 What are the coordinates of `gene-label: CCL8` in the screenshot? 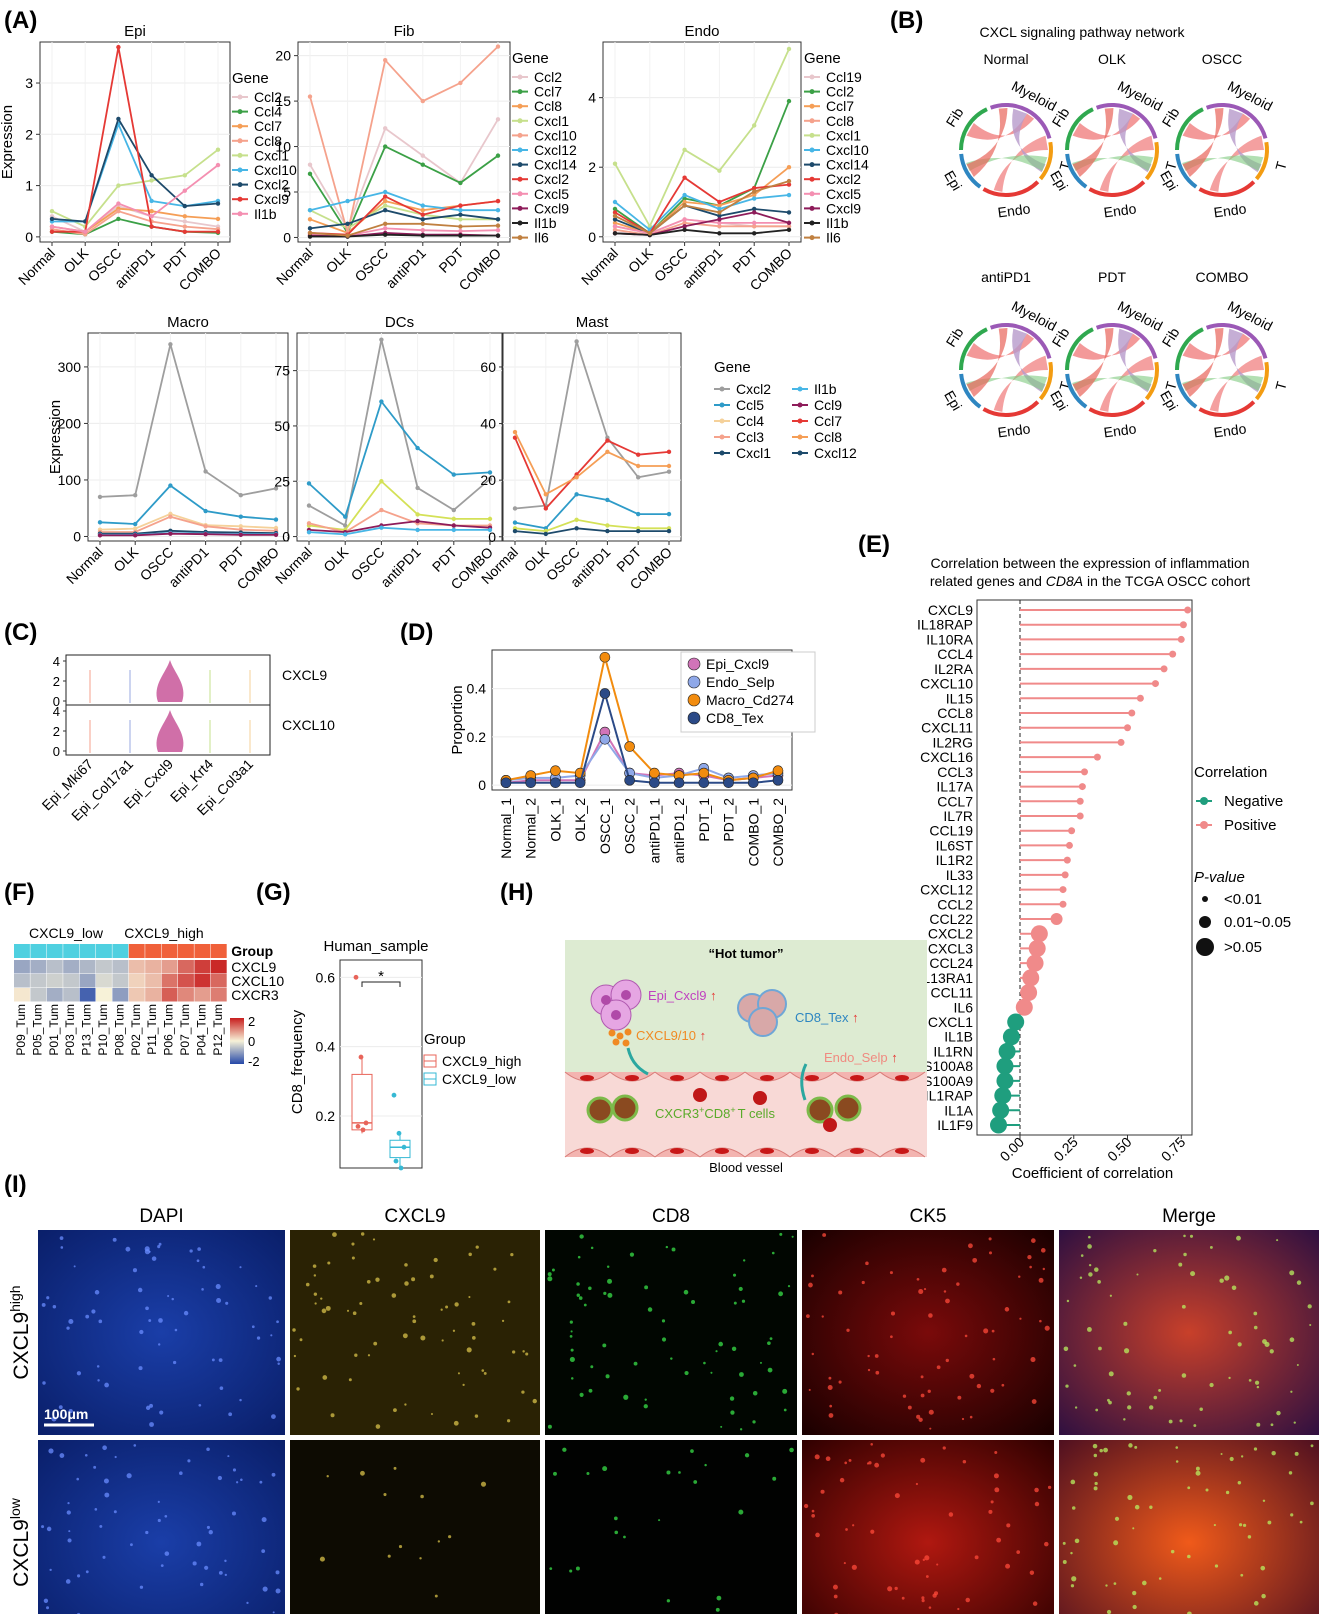 It's located at (955, 713).